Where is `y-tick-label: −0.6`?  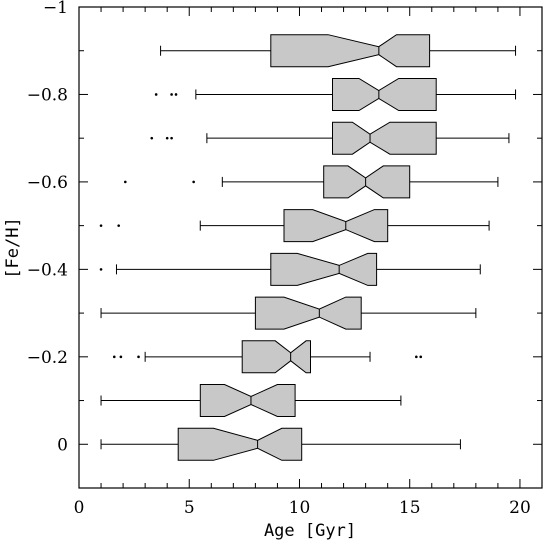 y-tick-label: −0.6 is located at coordinates (47, 183).